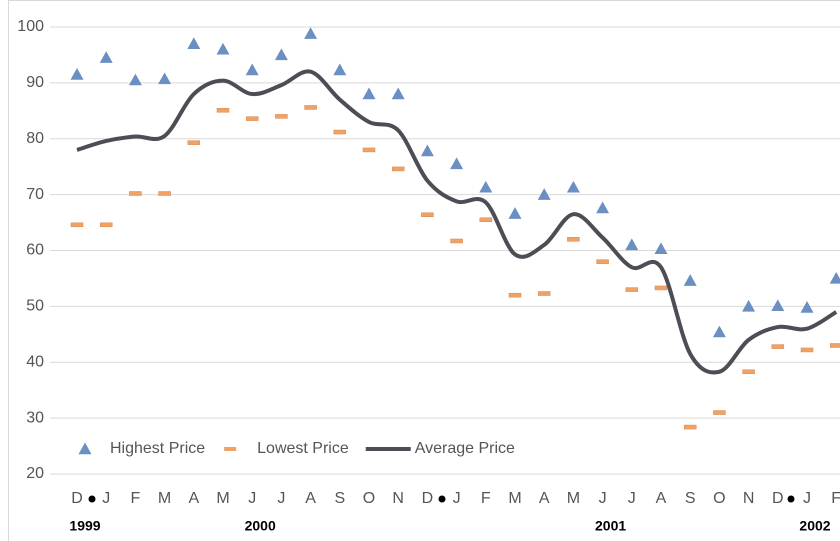 Image resolution: width=840 pixels, height=541 pixels. I want to click on y-tick-label: 70, so click(35, 194).